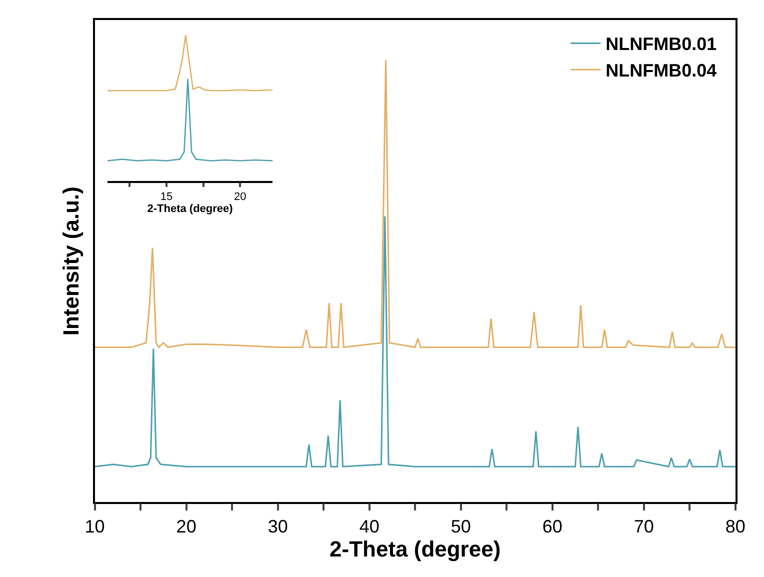 The image size is (764, 577). What do you see at coordinates (278, 526) in the screenshot?
I see `x-tick-label: 30` at bounding box center [278, 526].